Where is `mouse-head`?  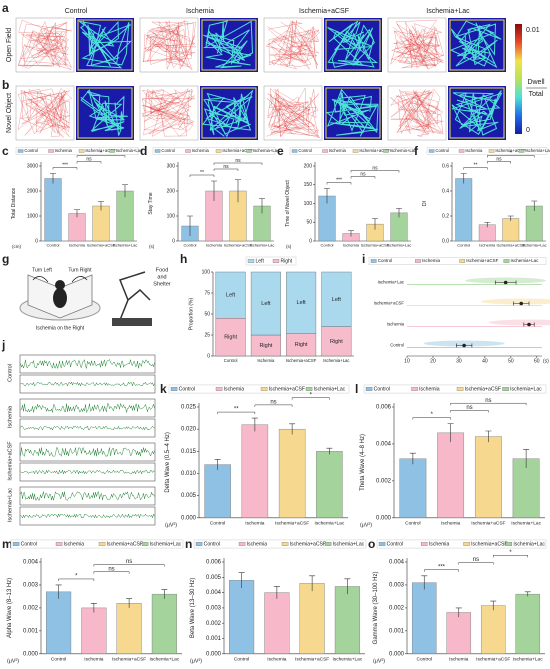 mouse-head is located at coordinates (60, 285).